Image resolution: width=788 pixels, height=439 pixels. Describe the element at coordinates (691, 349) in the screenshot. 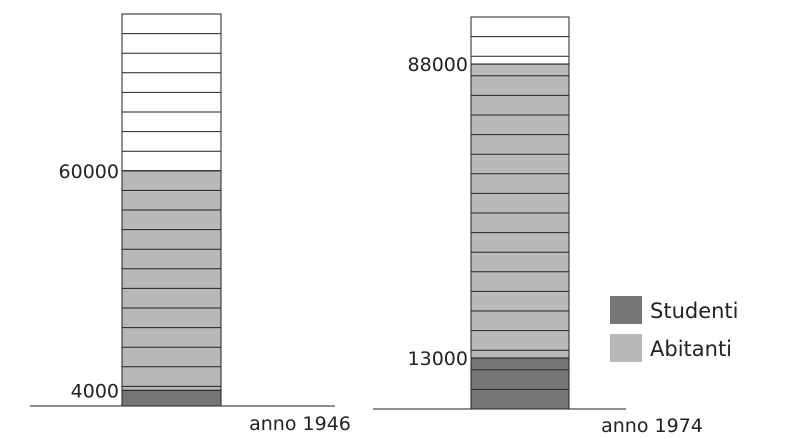

I see `legend-label-abitanti: Abitanti` at that location.